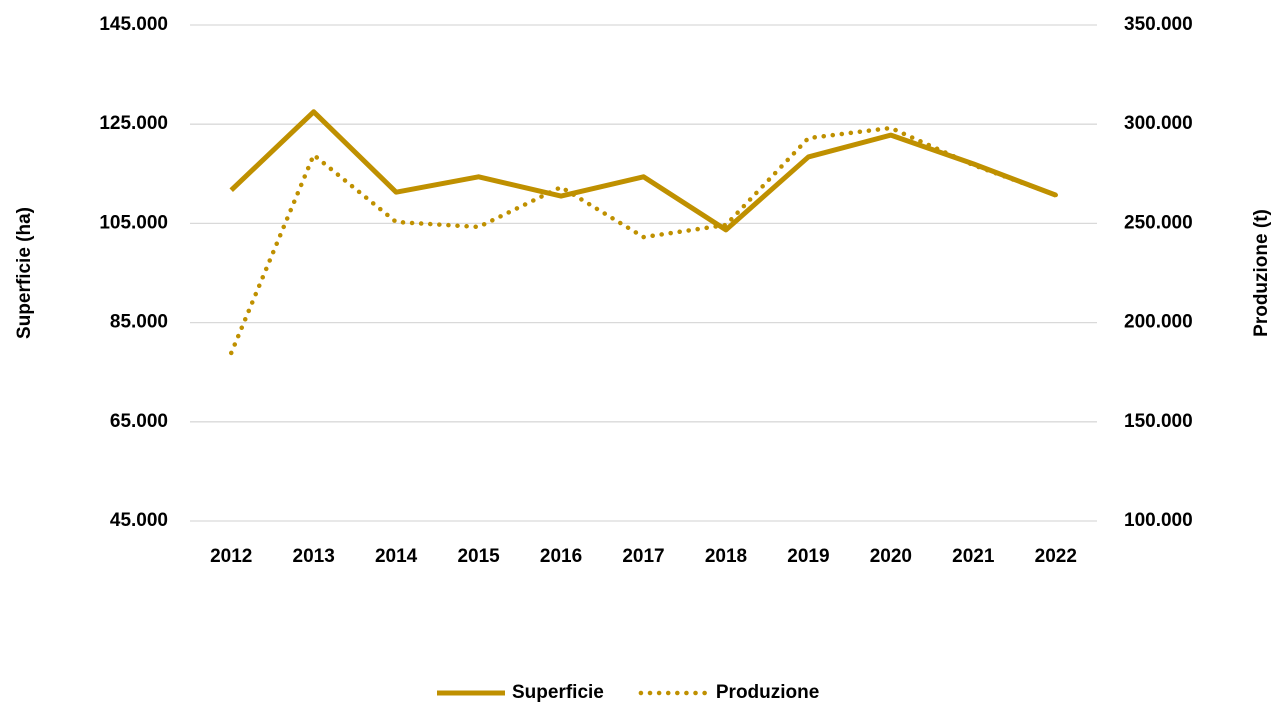  What do you see at coordinates (726, 556) in the screenshot?
I see `x-tick-label: 2018` at bounding box center [726, 556].